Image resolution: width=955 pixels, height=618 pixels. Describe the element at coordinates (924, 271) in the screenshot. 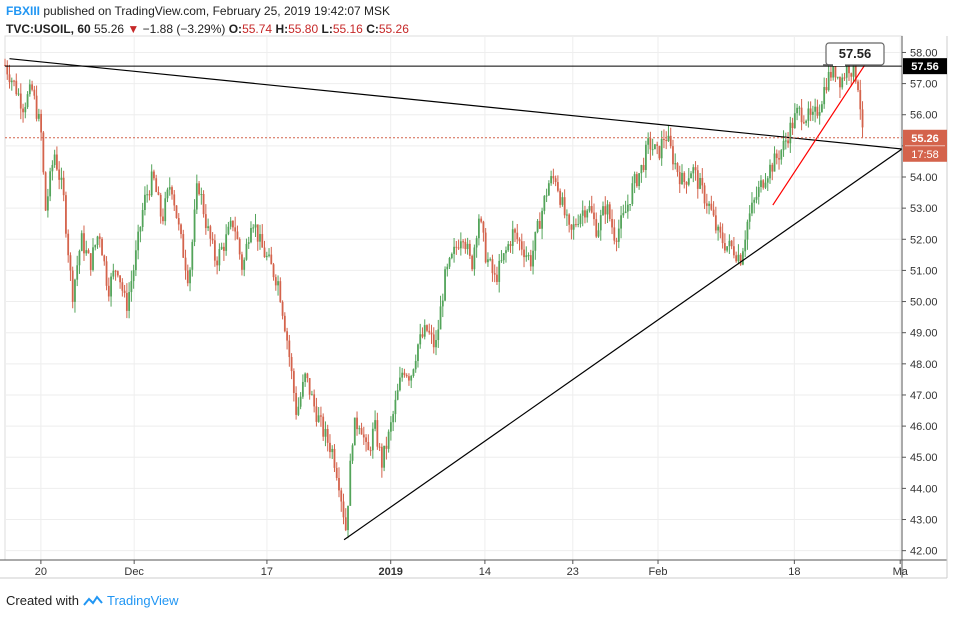

I see `y-tick-label: 51.00` at that location.